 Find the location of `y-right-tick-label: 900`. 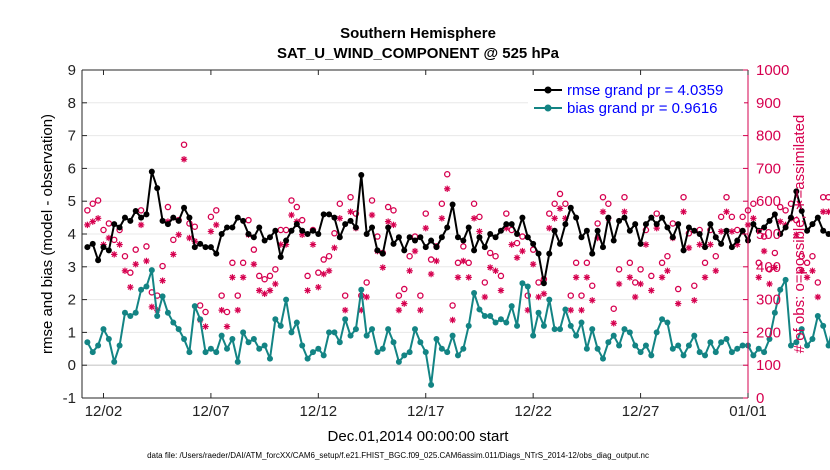

y-right-tick-label: 900 is located at coordinates (768, 103).